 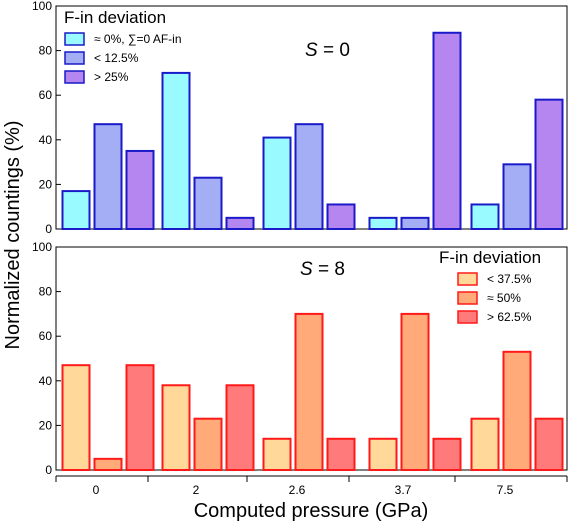 What do you see at coordinates (334, 50) in the screenshot?
I see `panel-top-label-rest: = 0` at bounding box center [334, 50].